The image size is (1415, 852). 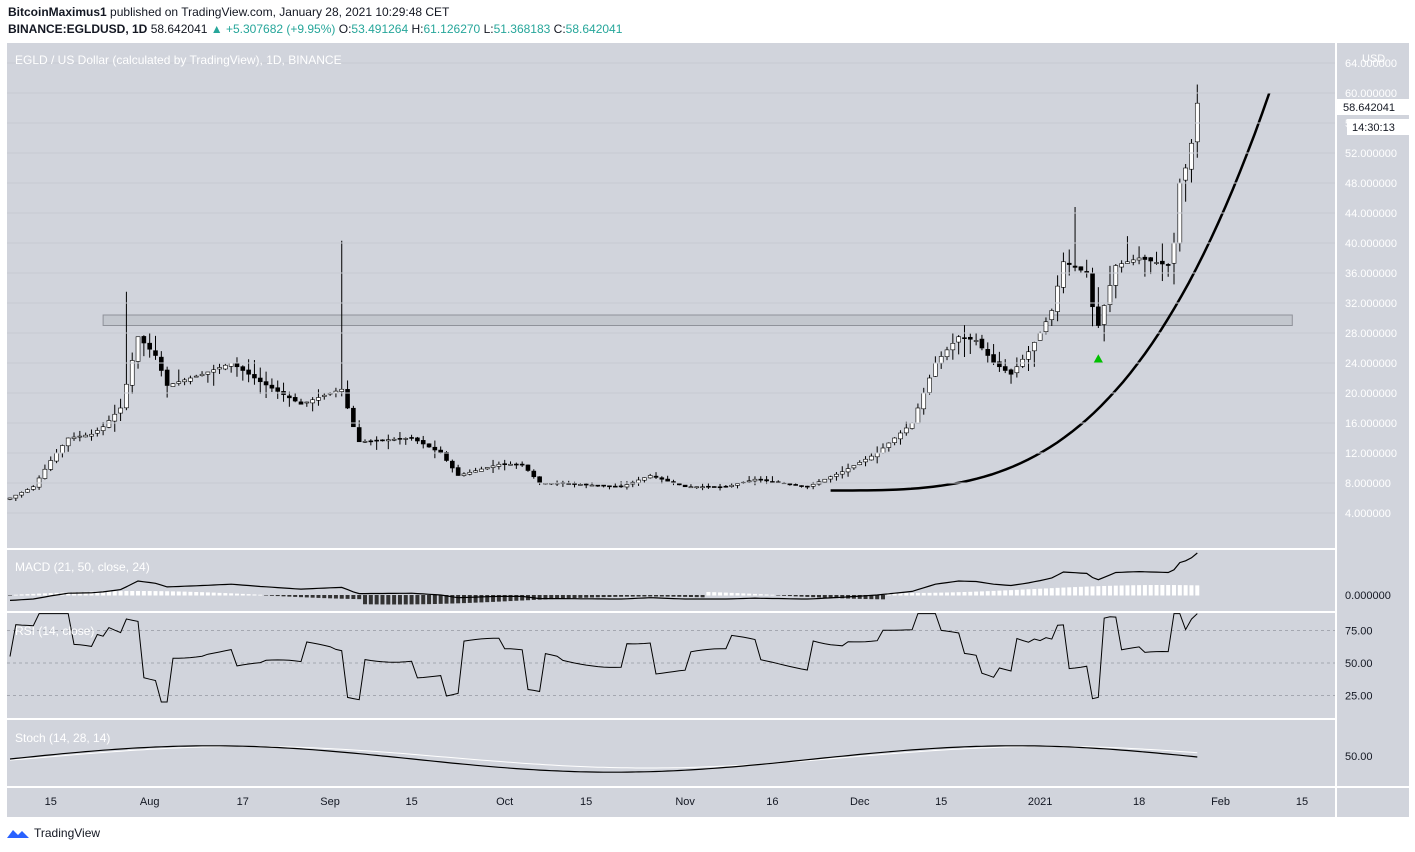 What do you see at coordinates (1371, 304) in the screenshot?
I see `price-tick-label: 32.000000` at bounding box center [1371, 304].